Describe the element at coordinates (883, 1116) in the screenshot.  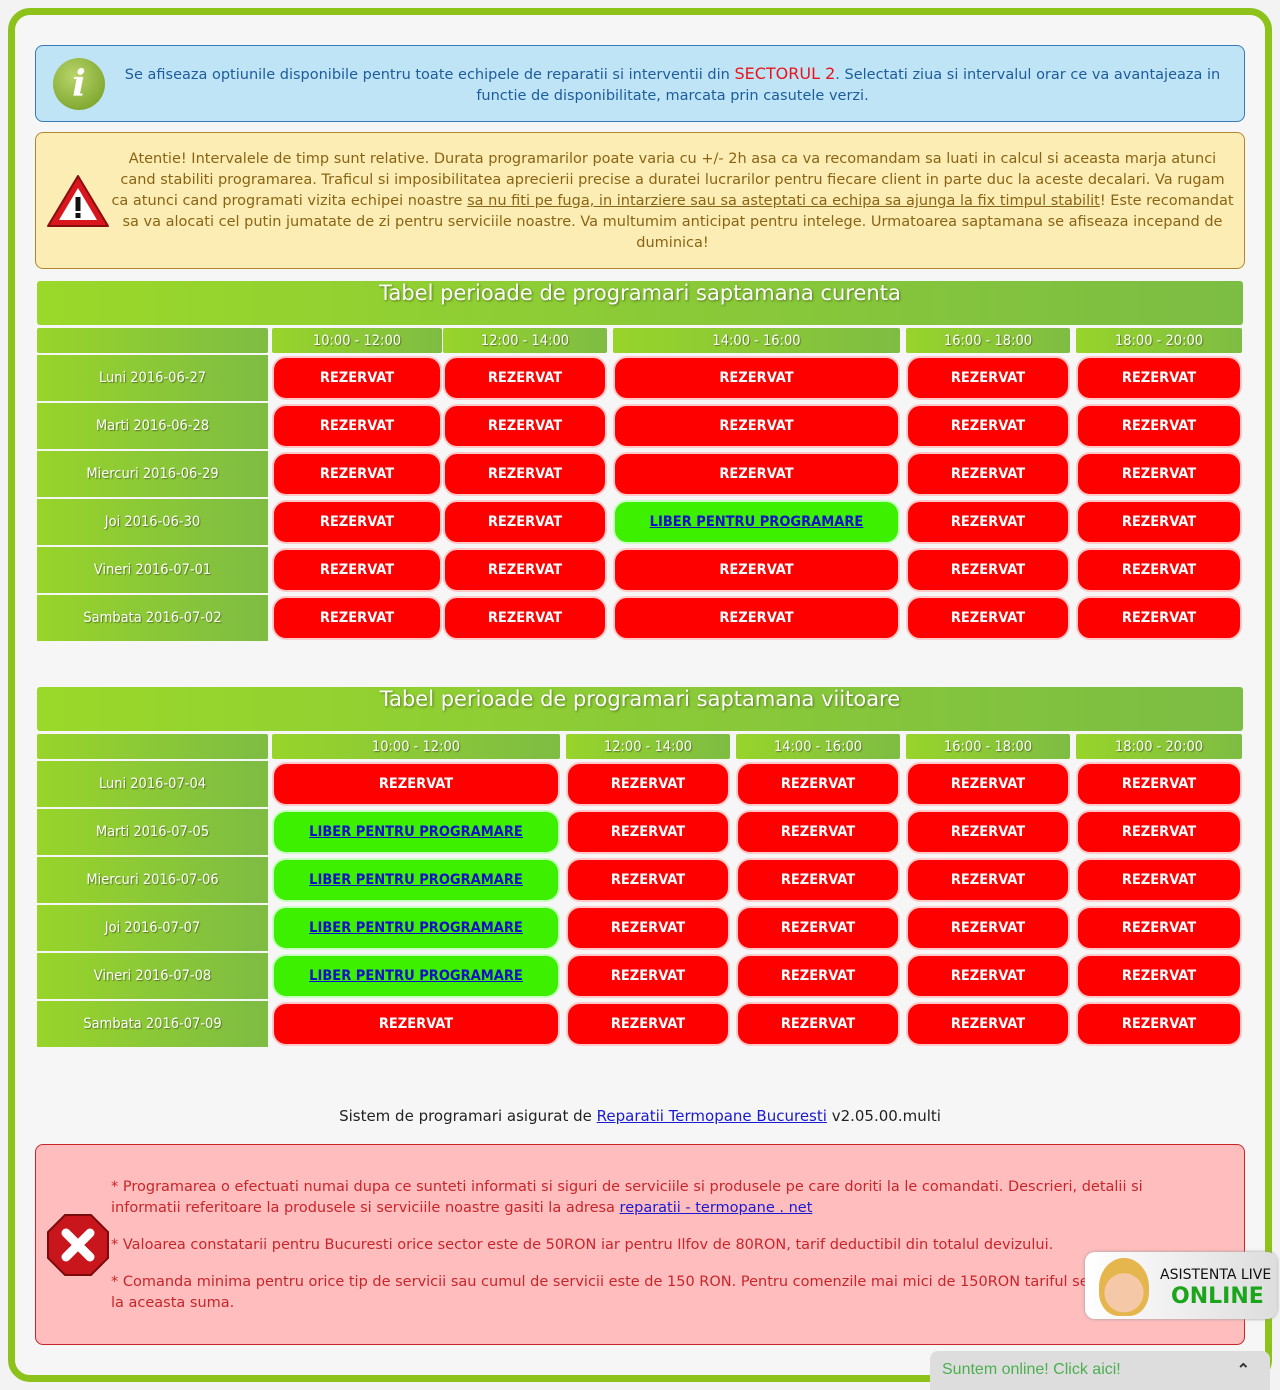
I see `footer-version: v2.05.00.multi` at that location.